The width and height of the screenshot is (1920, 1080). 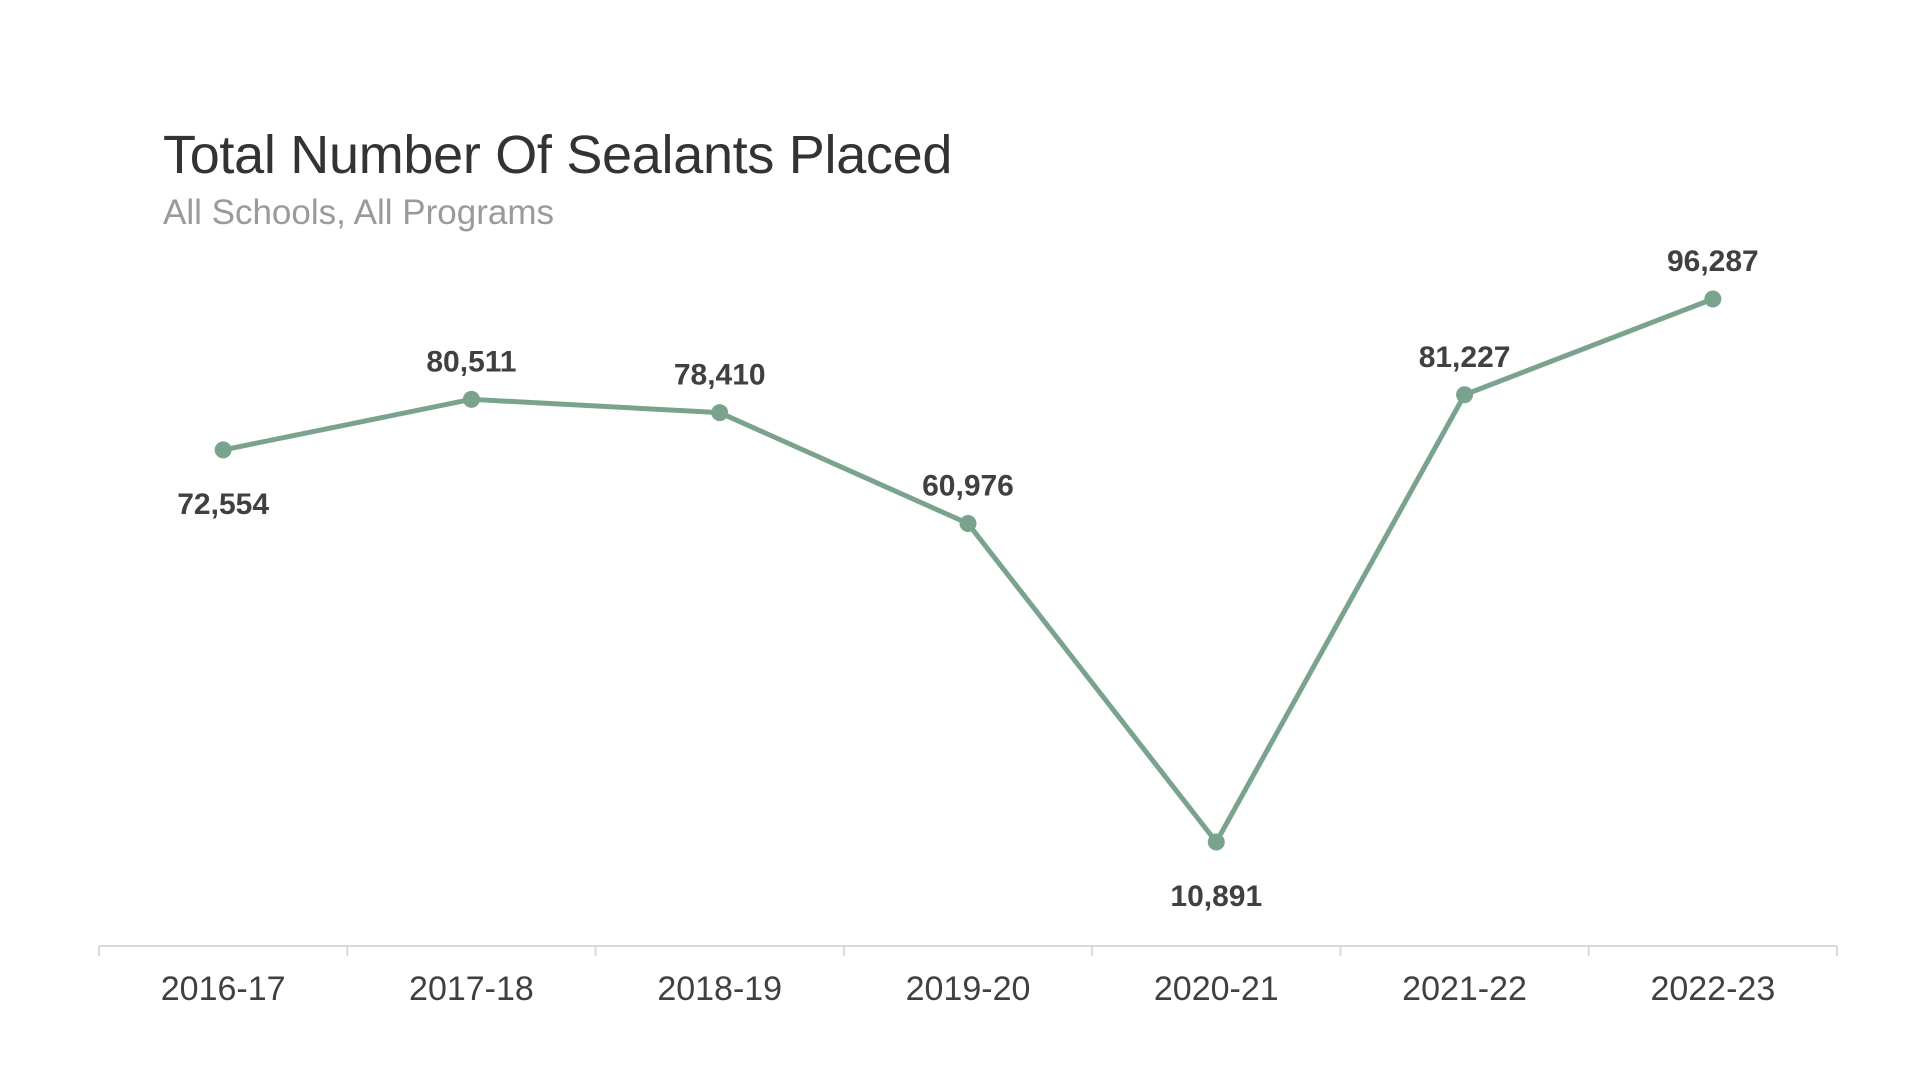 What do you see at coordinates (1216, 989) in the screenshot?
I see `x-tick-label: 2020-21` at bounding box center [1216, 989].